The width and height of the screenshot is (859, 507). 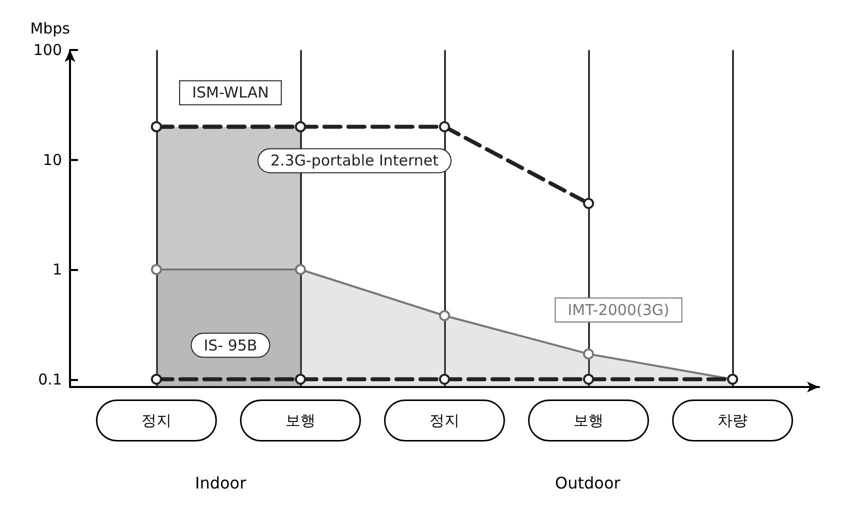 I want to click on y-tick-label: 0.1, so click(x=50, y=379).